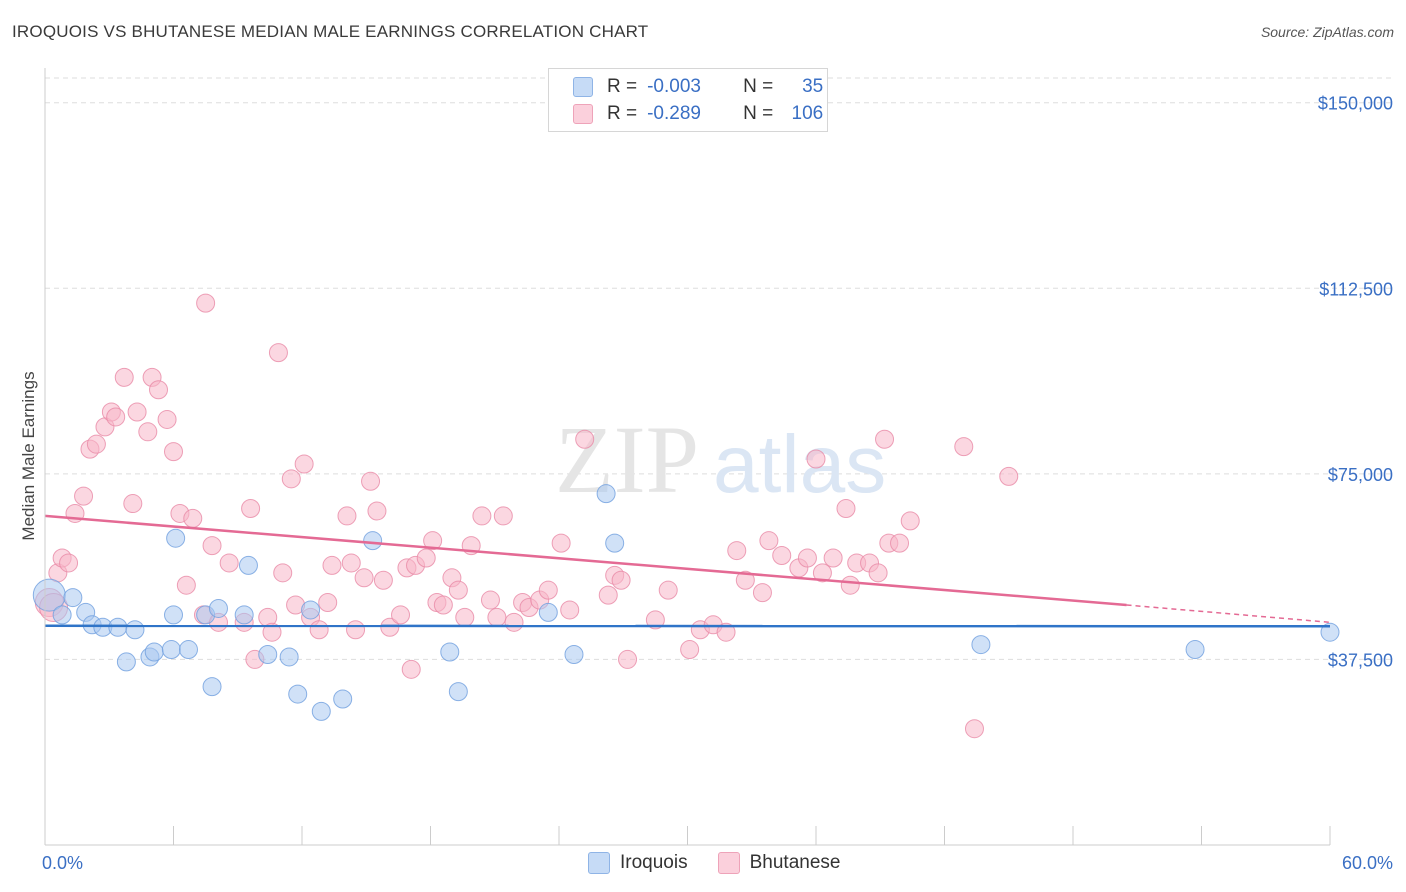 The width and height of the screenshot is (1406, 892). What do you see at coordinates (654, 862) in the screenshot?
I see `bottom-legend-label-iroquois: Iroquois` at bounding box center [654, 862].